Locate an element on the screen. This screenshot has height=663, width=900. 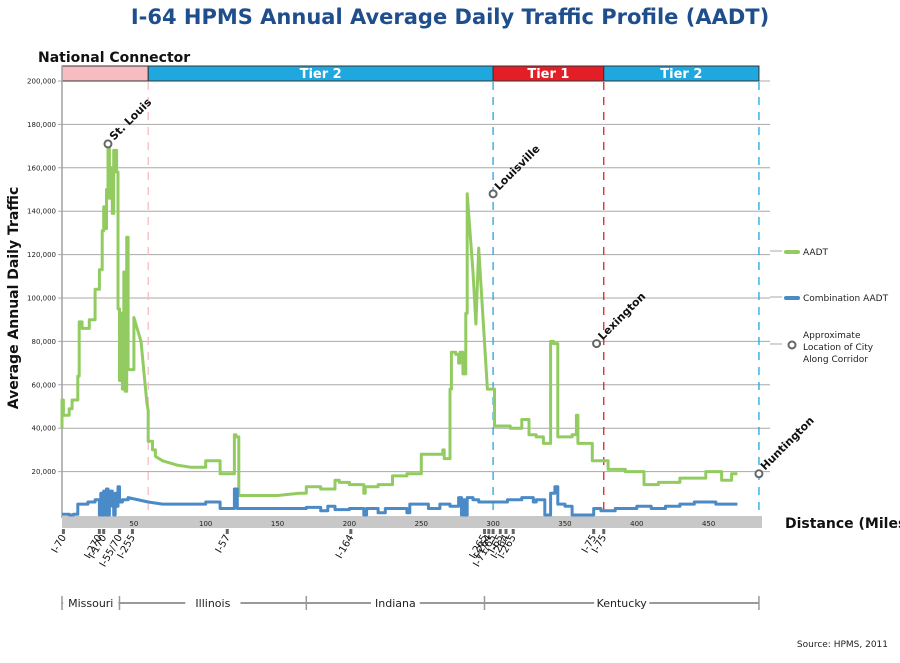
state-band: Missouri Illinois Indiana Kentucky is located at coordinates (410, 603).